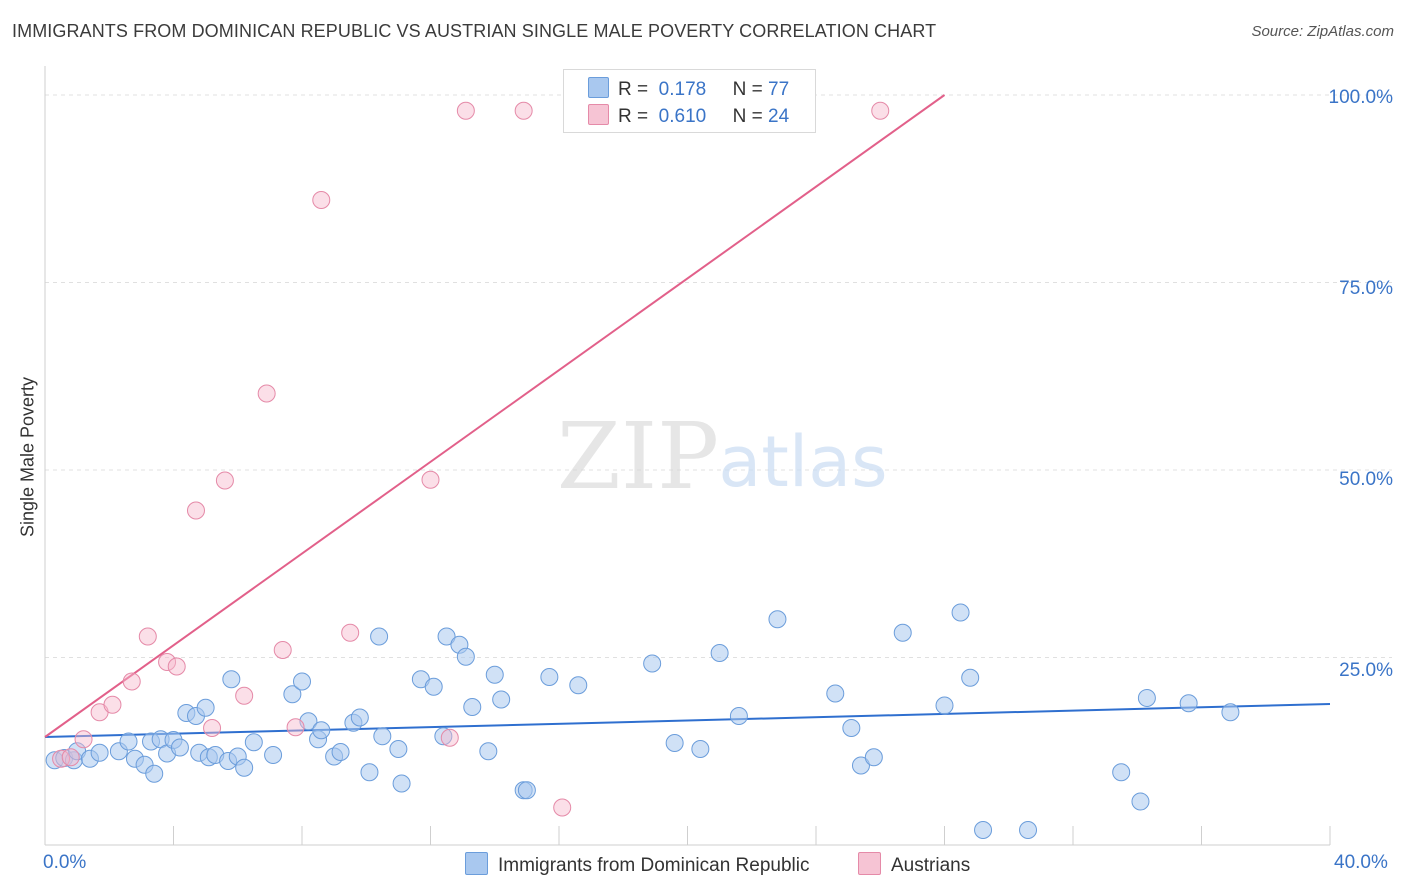 This screenshot has height=892, width=1406. Describe the element at coordinates (1360, 97) in the screenshot. I see `y-tick-100: 100.0%` at that location.